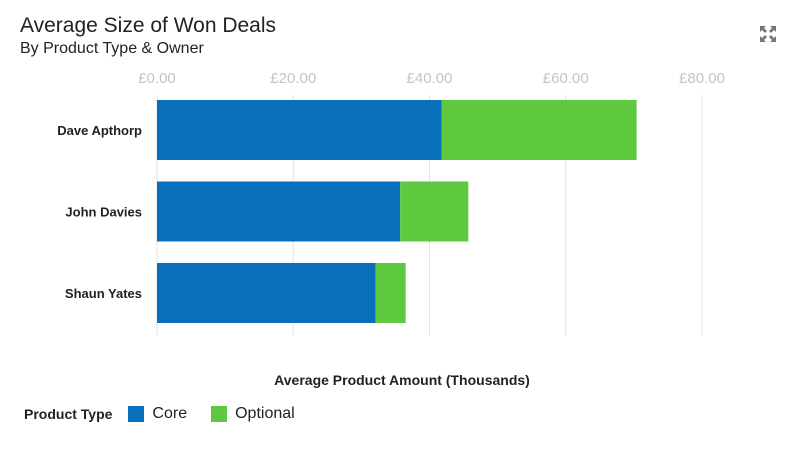  I want to click on y-tick-label: Shaun Yates, so click(103, 293).